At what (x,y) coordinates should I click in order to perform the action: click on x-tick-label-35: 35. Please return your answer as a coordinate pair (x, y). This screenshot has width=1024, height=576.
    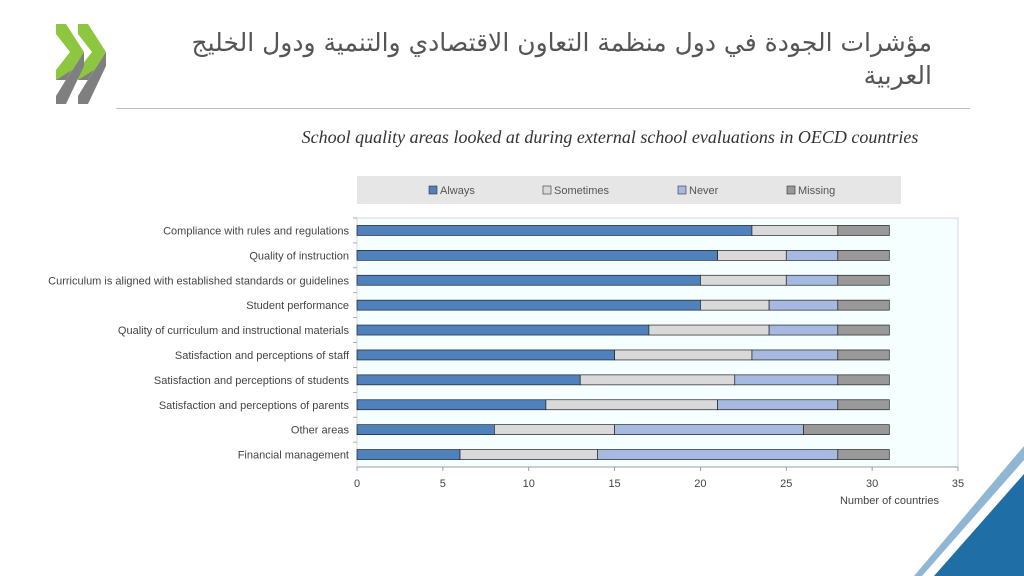
    Looking at the image, I should click on (958, 484).